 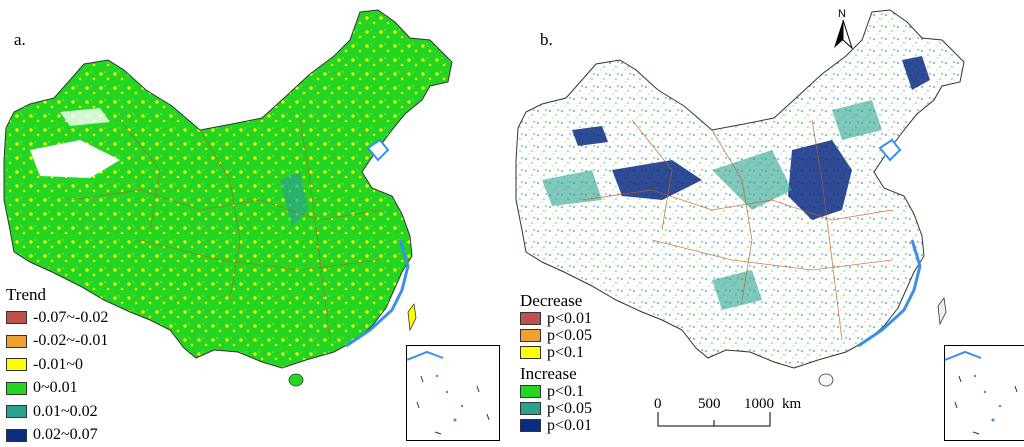 What do you see at coordinates (843, 28) in the screenshot?
I see `north-arrow-icon: N` at bounding box center [843, 28].